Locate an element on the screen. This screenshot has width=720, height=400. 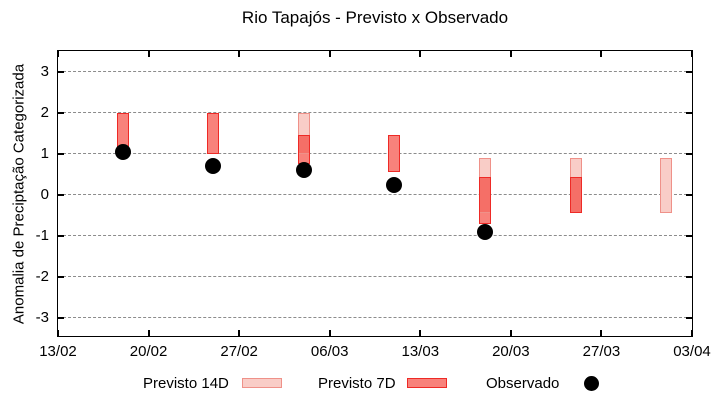
y-tick-label: -3 is located at coordinates (42, 317).